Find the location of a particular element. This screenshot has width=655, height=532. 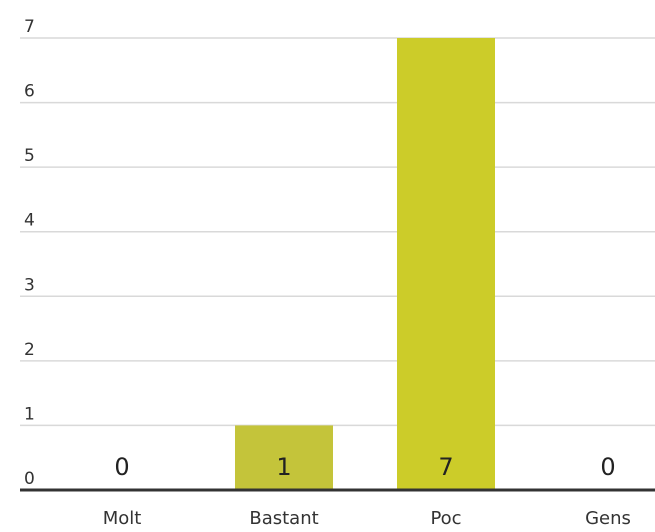

data-label-molt: 0 is located at coordinates (121, 467).